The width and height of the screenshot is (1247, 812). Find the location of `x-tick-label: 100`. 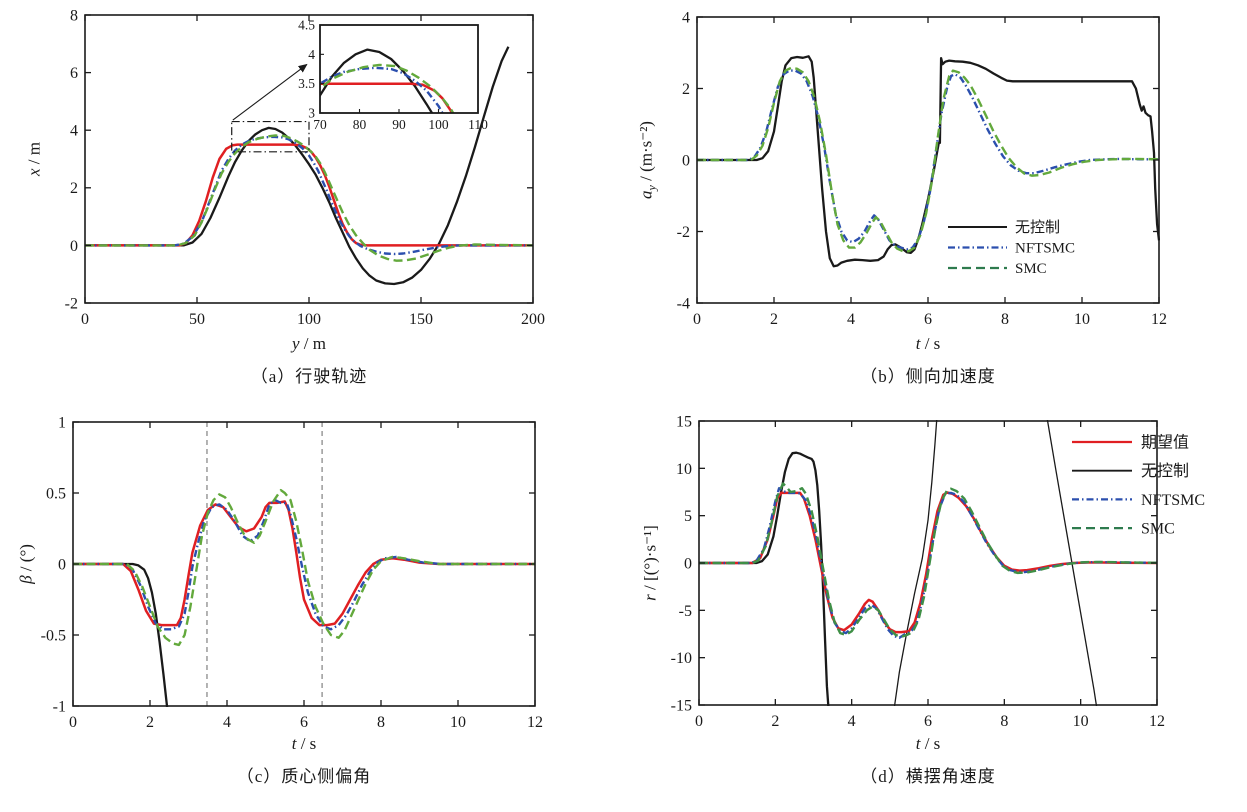

x-tick-label: 100 is located at coordinates (309, 319).